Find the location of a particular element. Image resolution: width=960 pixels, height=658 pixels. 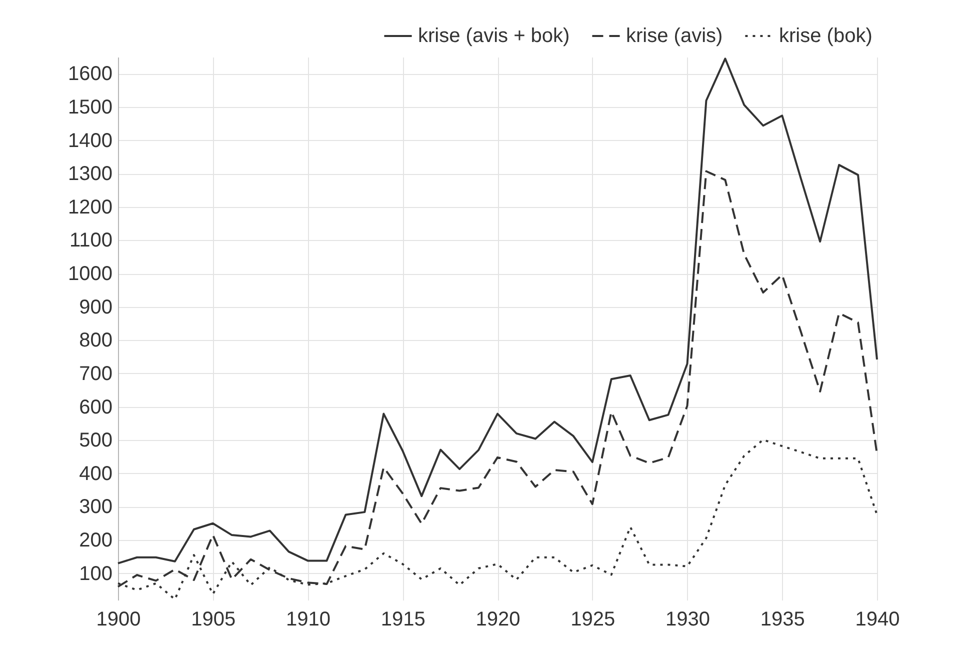

y-tick-label: 1600 is located at coordinates (90, 74).